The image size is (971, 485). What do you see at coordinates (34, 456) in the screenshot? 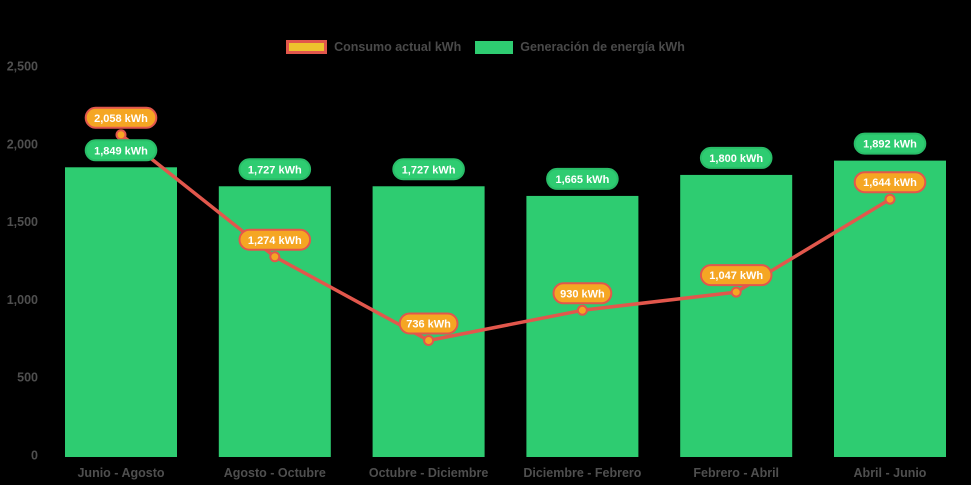
I see `y-axis-tick-label: 0` at bounding box center [34, 456].